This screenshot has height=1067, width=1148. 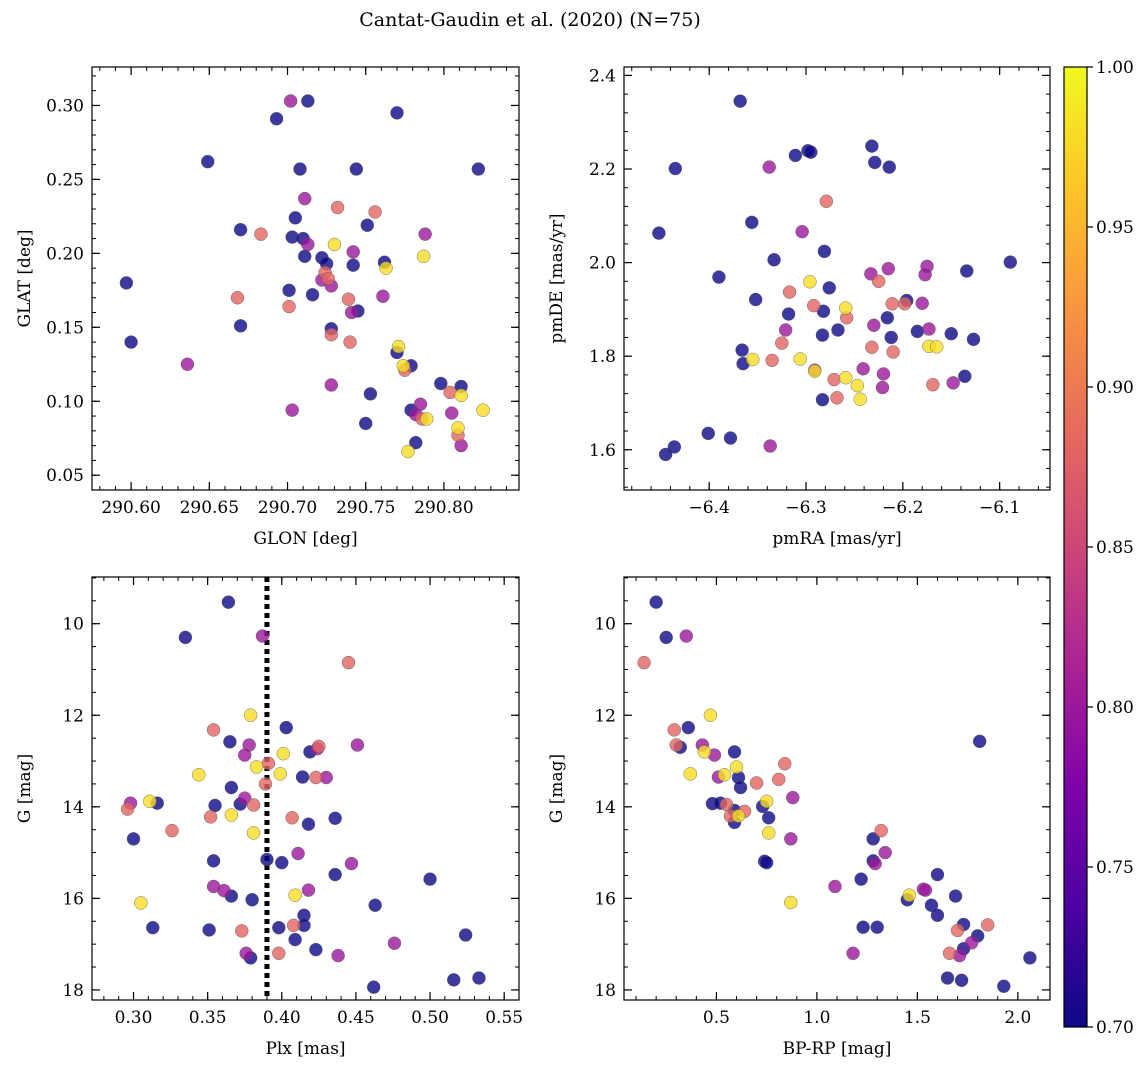 I want to click on y-axis-label: pmDE [mas/yr], so click(x=557, y=278).